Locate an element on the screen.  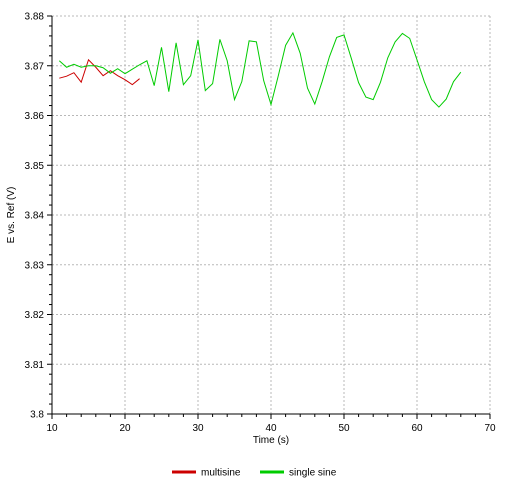
series-line-single-sine is located at coordinates (260, 69).